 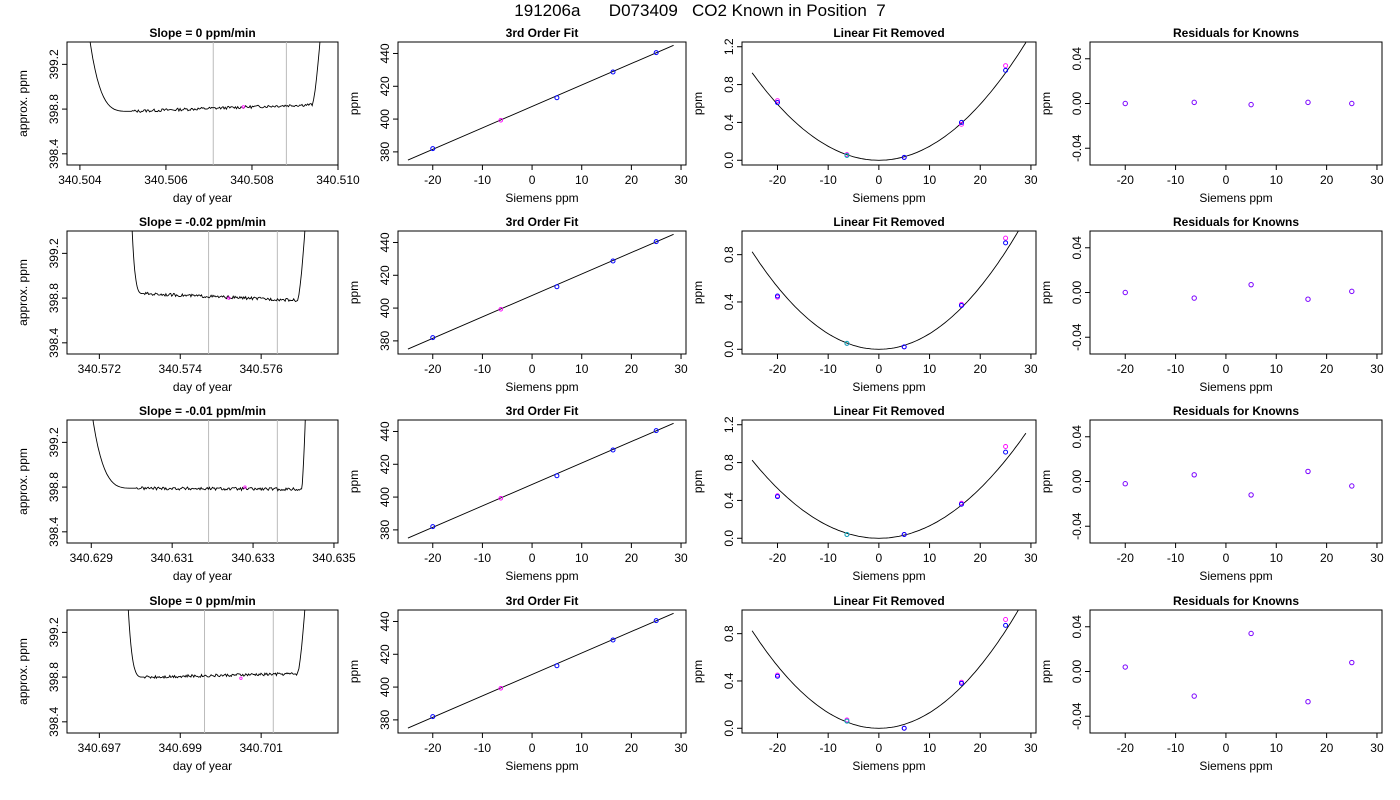 What do you see at coordinates (729, 160) in the screenshot?
I see `y-tick-label: 0.0` at bounding box center [729, 160].